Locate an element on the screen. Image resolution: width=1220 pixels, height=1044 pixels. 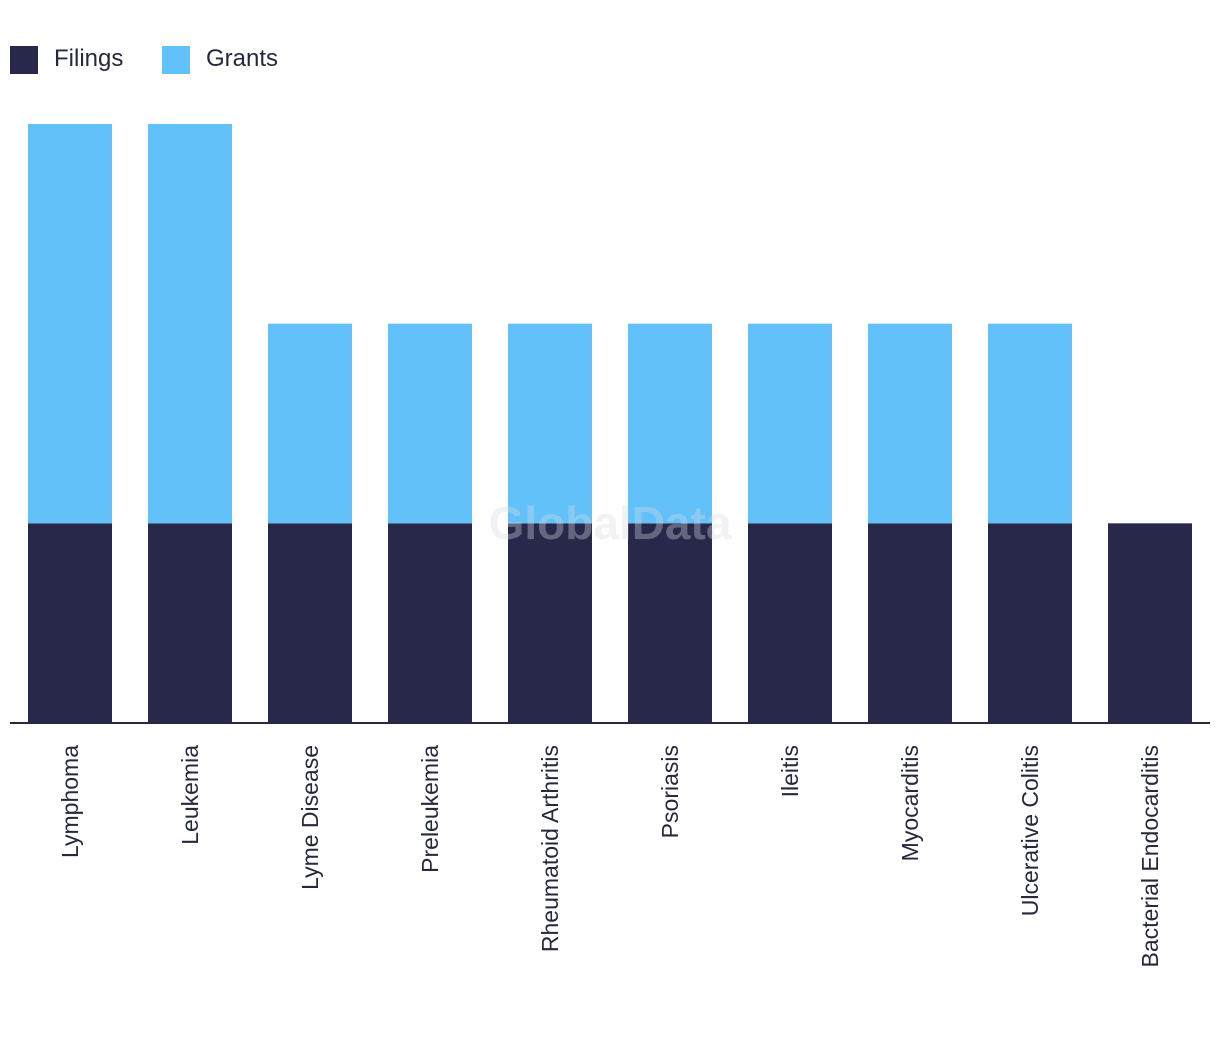
bar-filings-lyme-disease is located at coordinates (310, 623).